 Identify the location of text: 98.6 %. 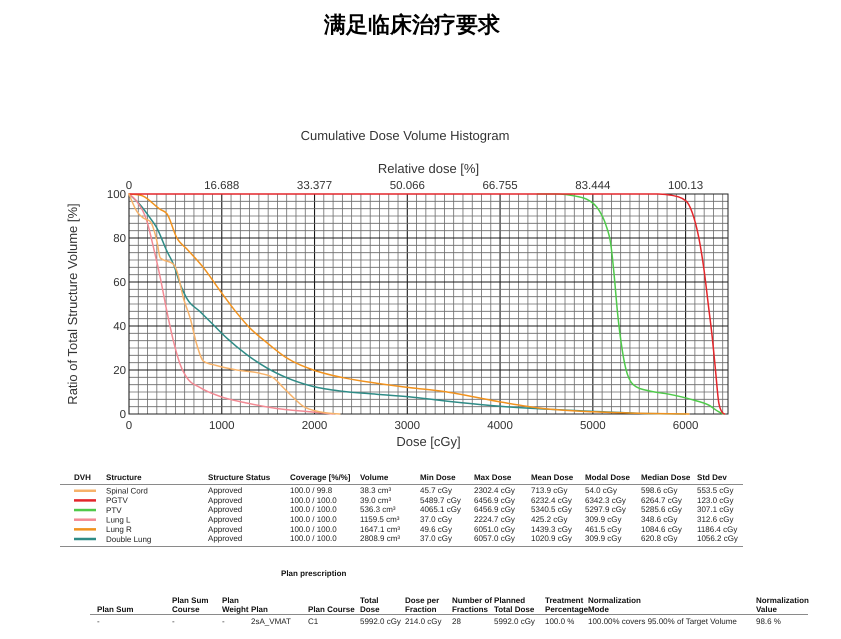
(768, 621).